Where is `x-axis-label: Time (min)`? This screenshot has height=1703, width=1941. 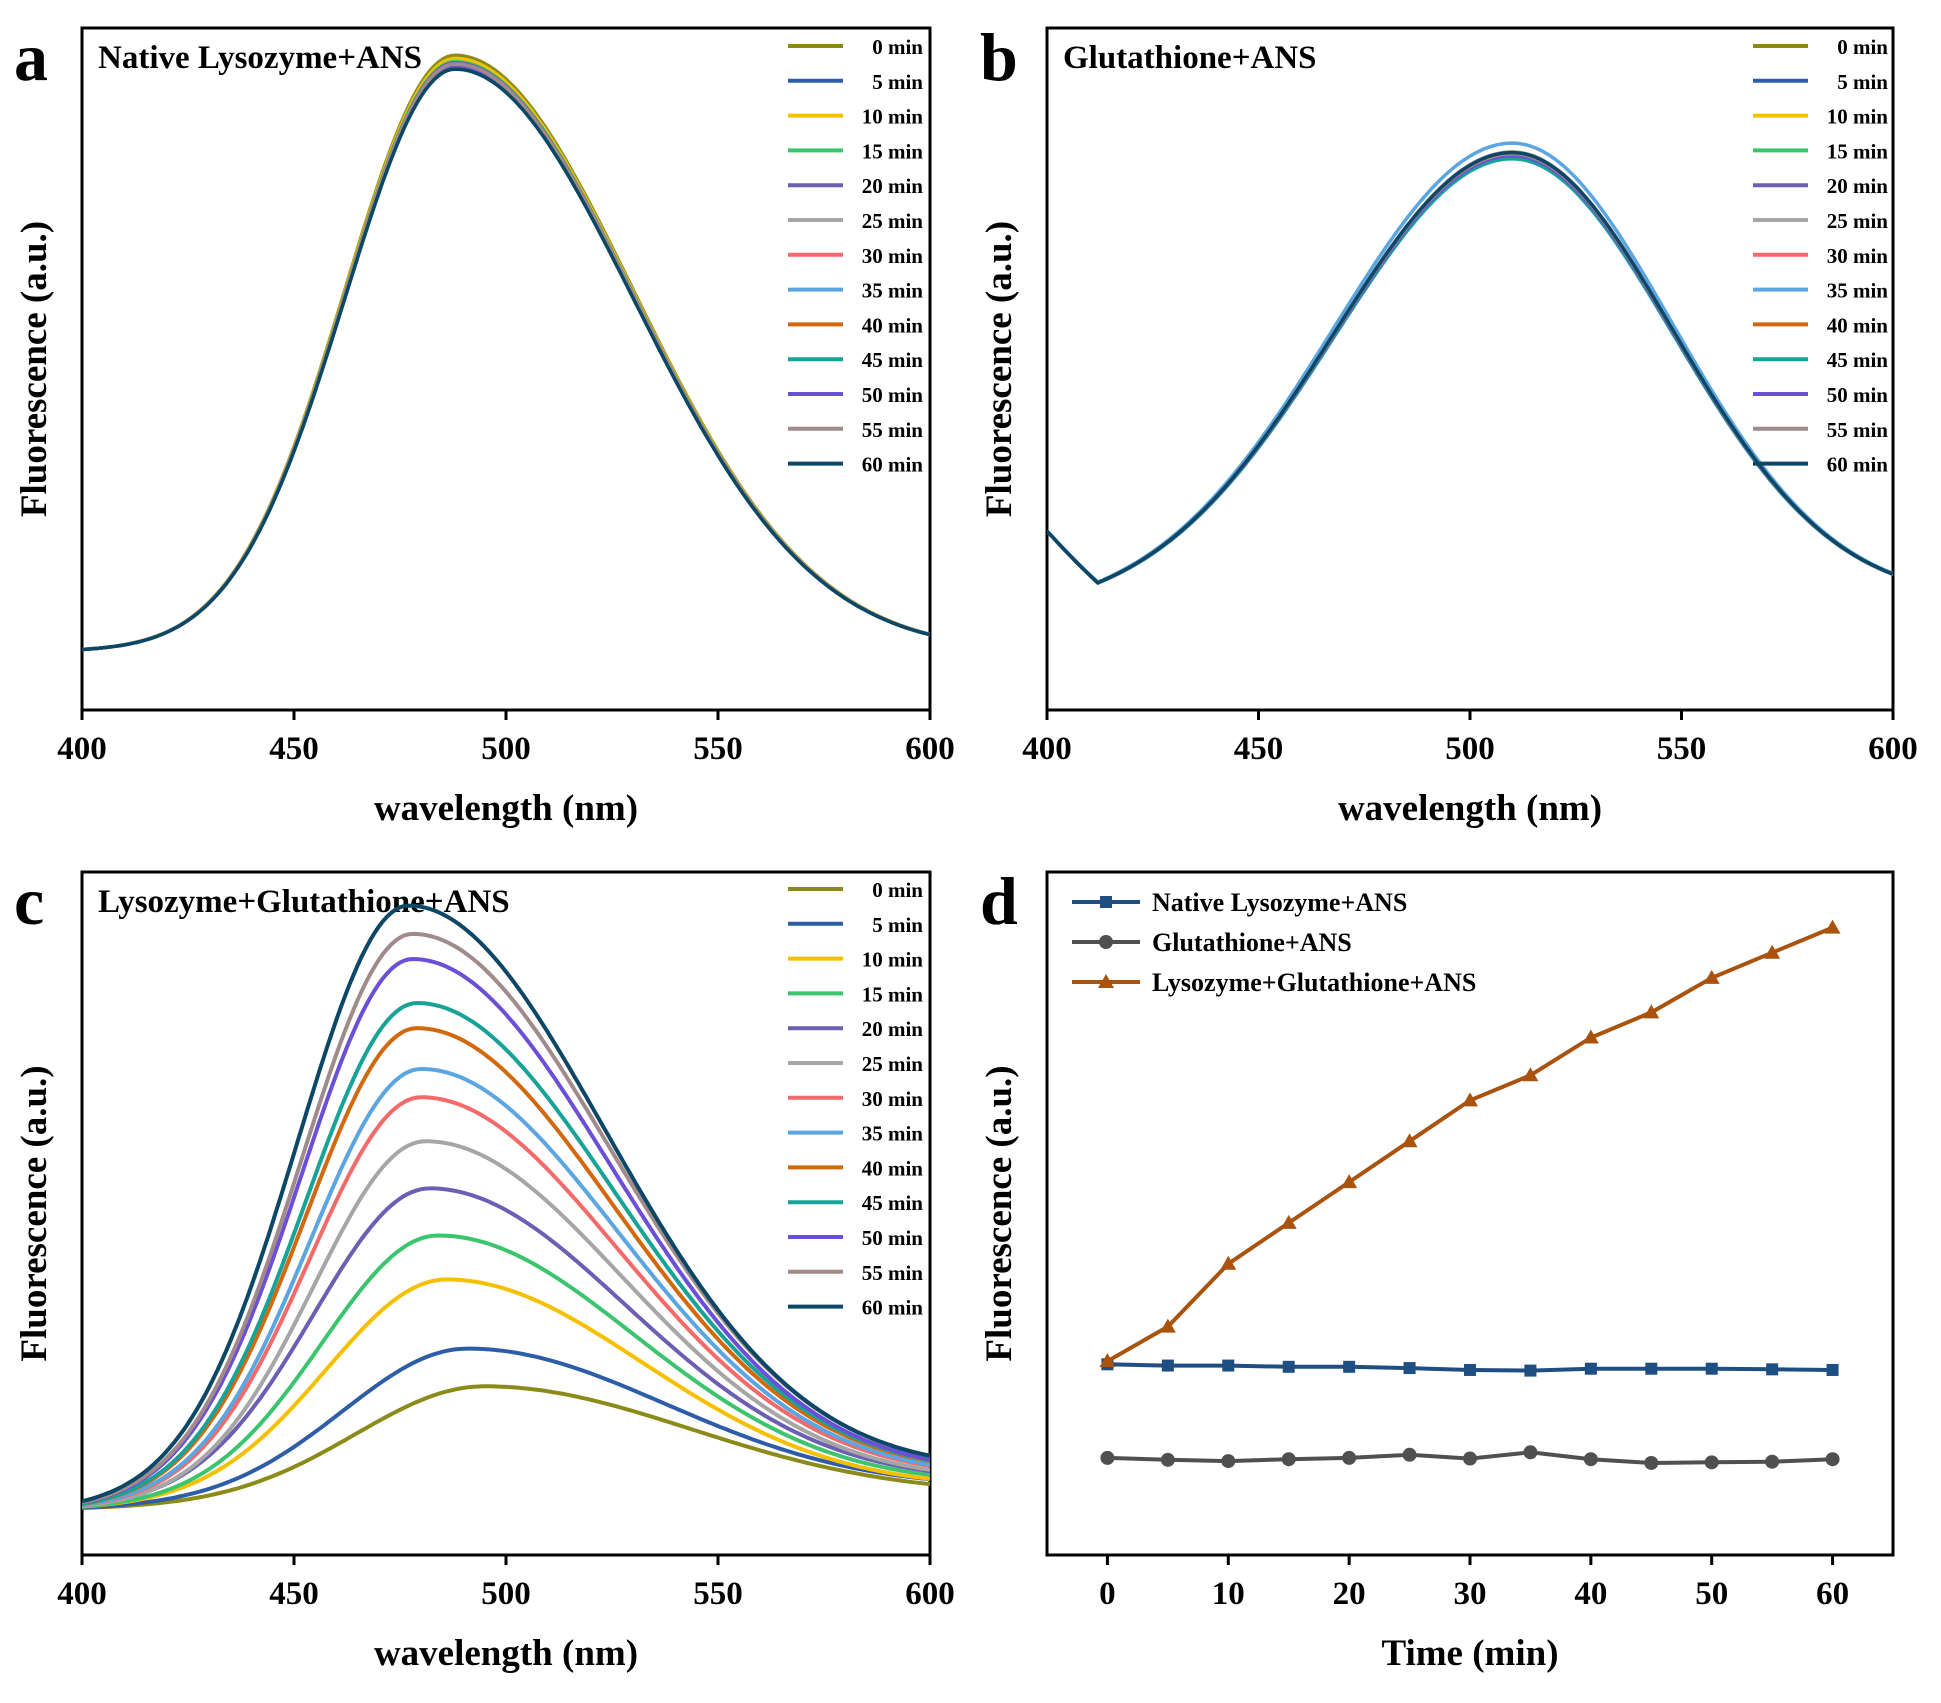
x-axis-label: Time (min) is located at coordinates (1469, 1653).